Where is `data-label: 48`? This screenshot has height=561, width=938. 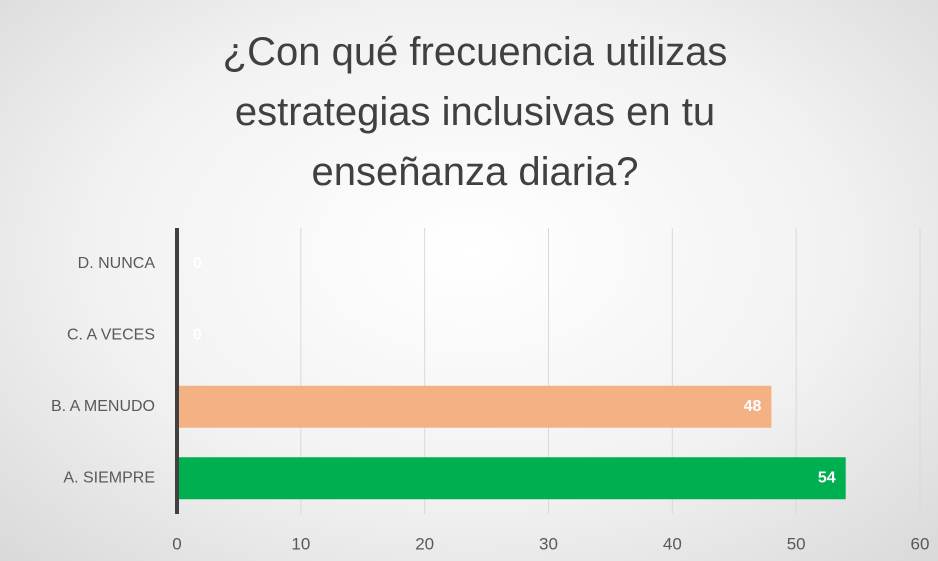 data-label: 48 is located at coordinates (753, 406).